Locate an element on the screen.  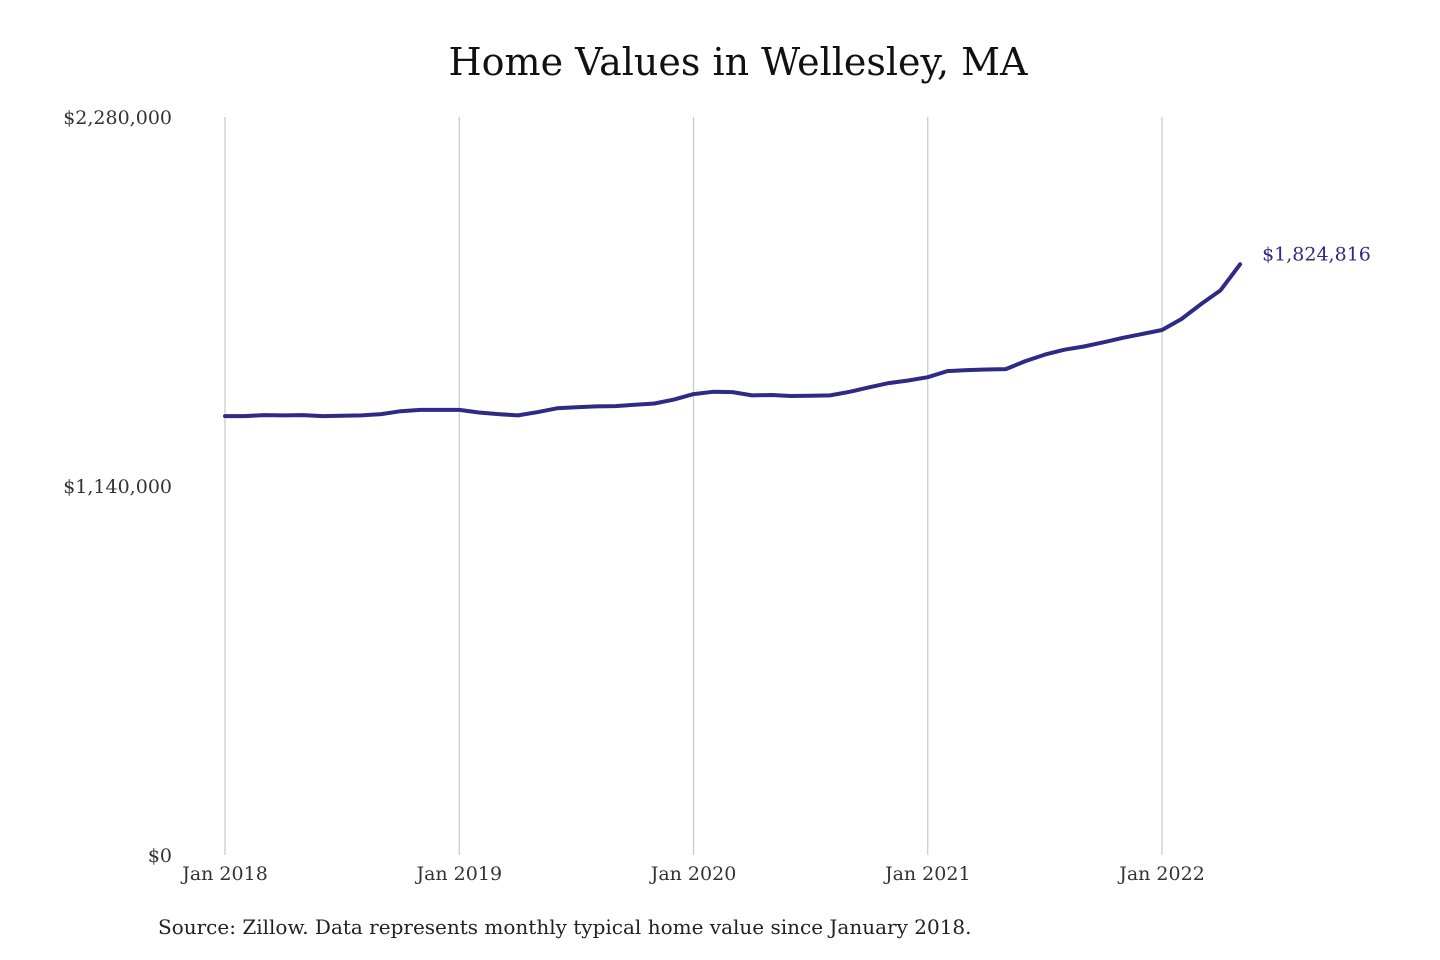
x-axis-ticks: Jan 2018 Jan 2019 Jan 2020 Jan 2021 Jan 2022 is located at coordinates (692, 874).